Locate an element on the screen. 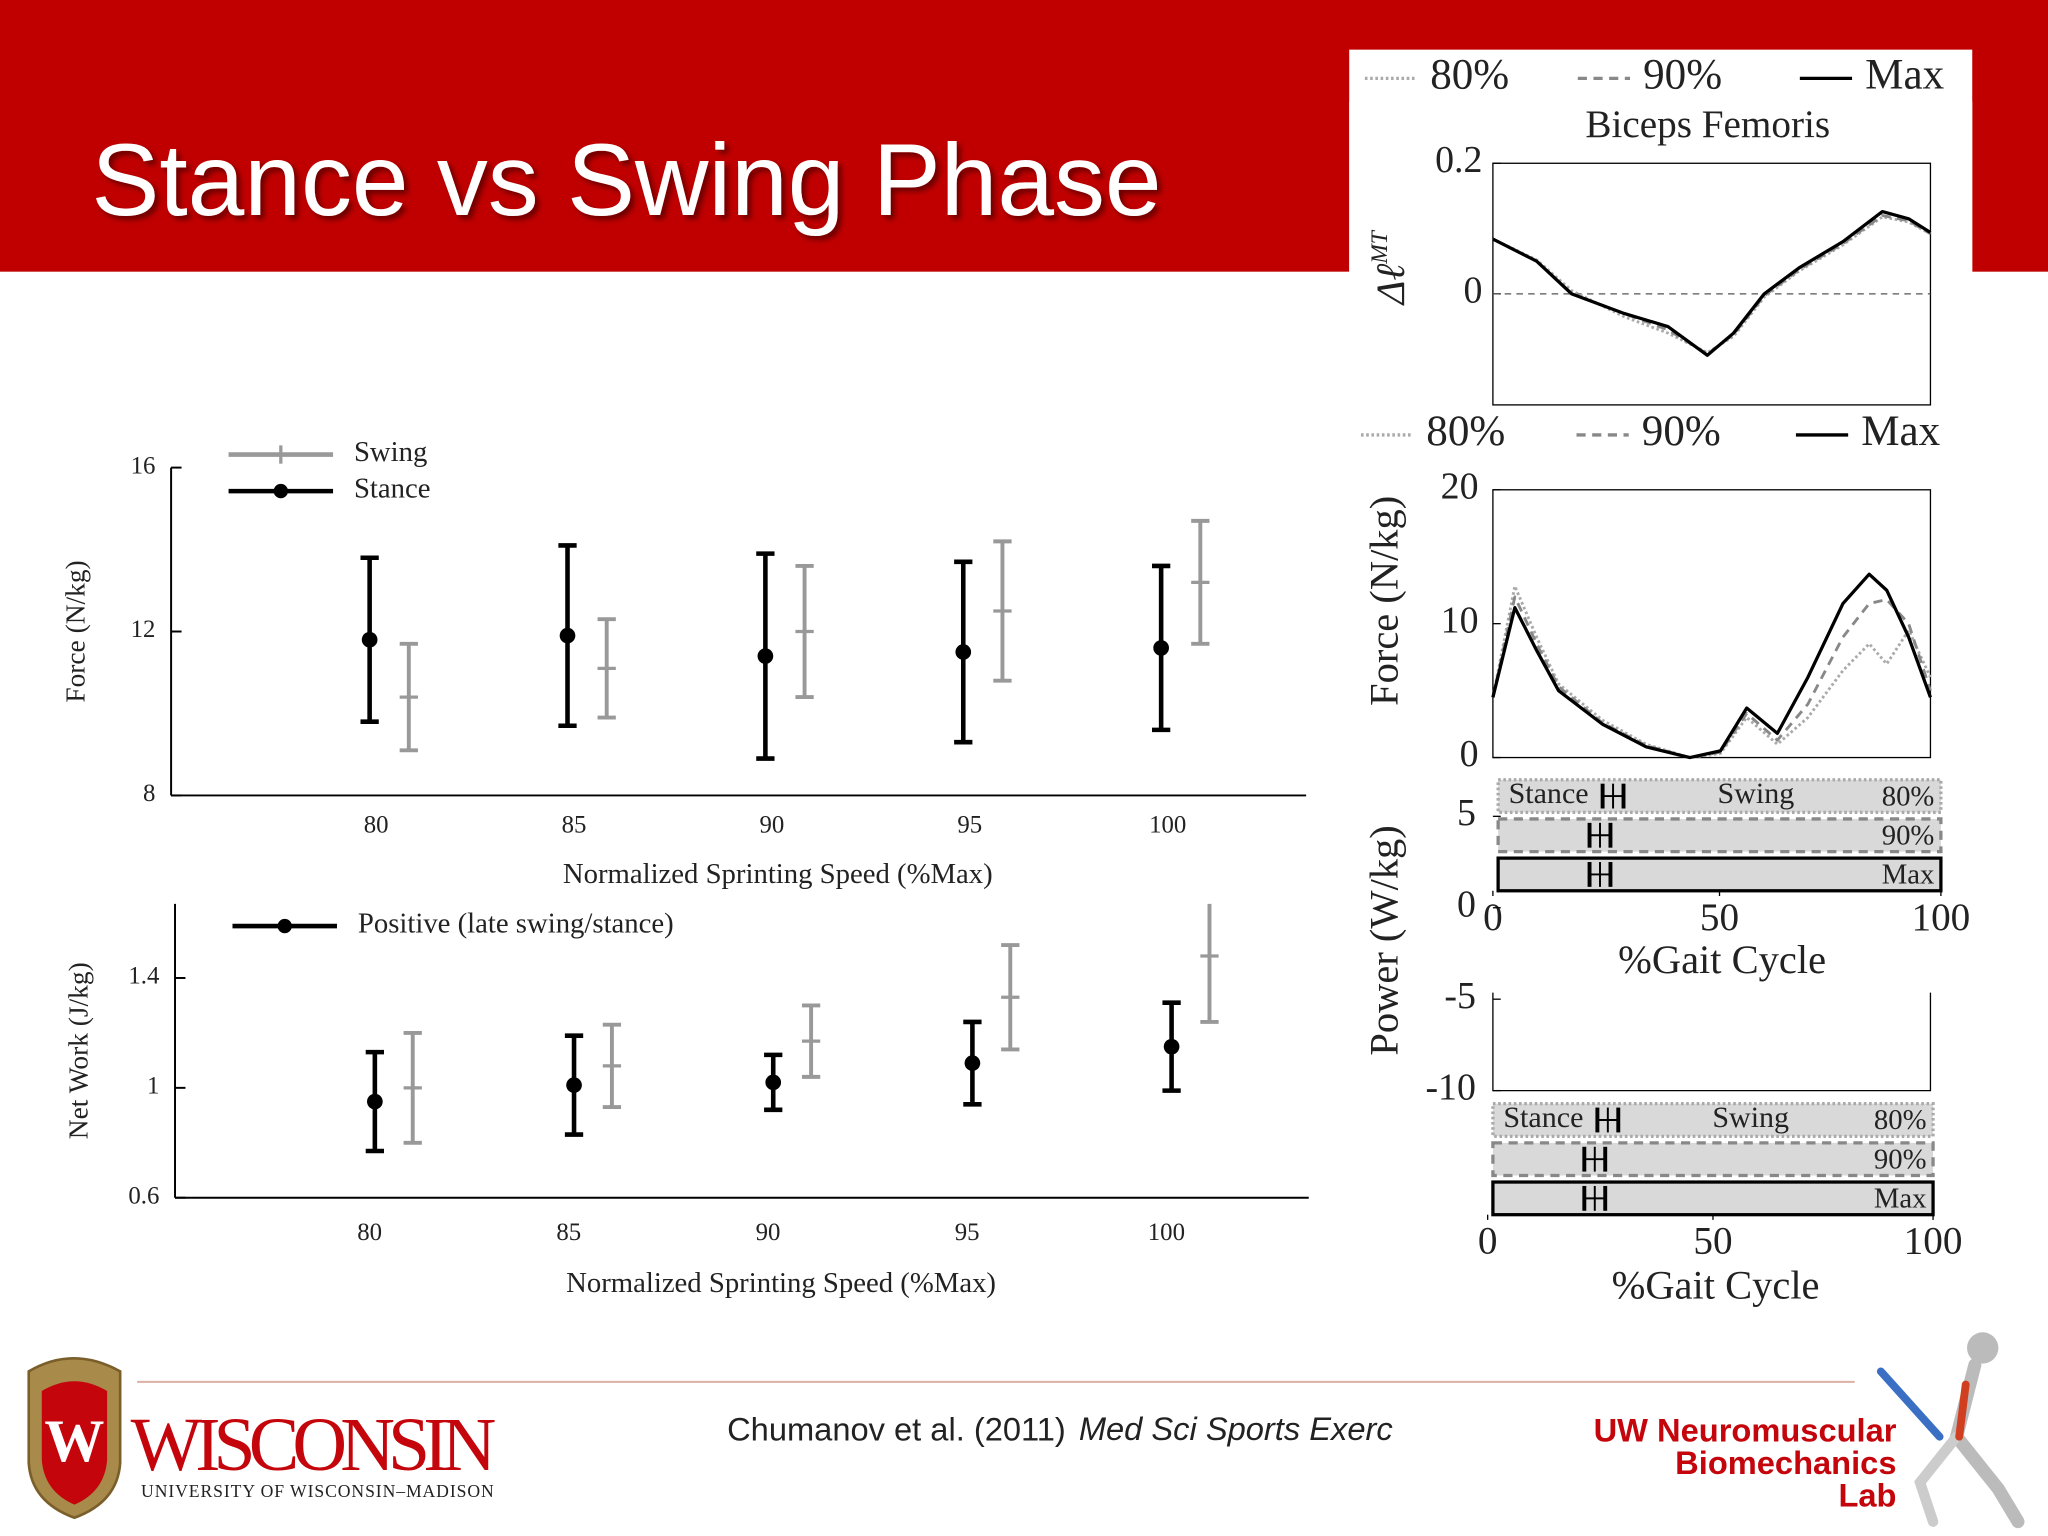  crest-letter: W is located at coordinates (74, 1440).